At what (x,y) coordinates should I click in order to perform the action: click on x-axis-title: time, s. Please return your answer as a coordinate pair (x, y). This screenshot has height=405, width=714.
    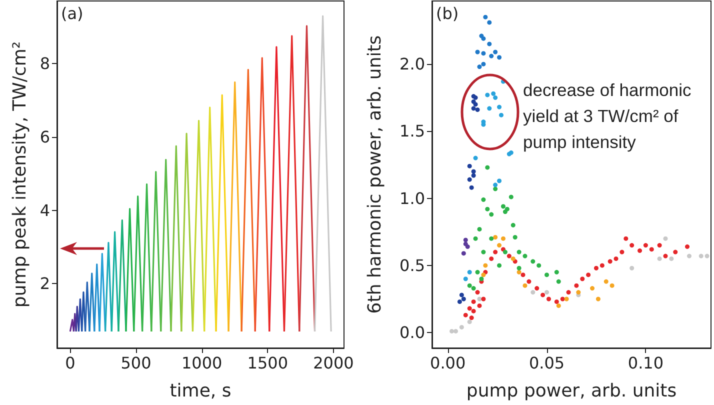
    Looking at the image, I should click on (201, 391).